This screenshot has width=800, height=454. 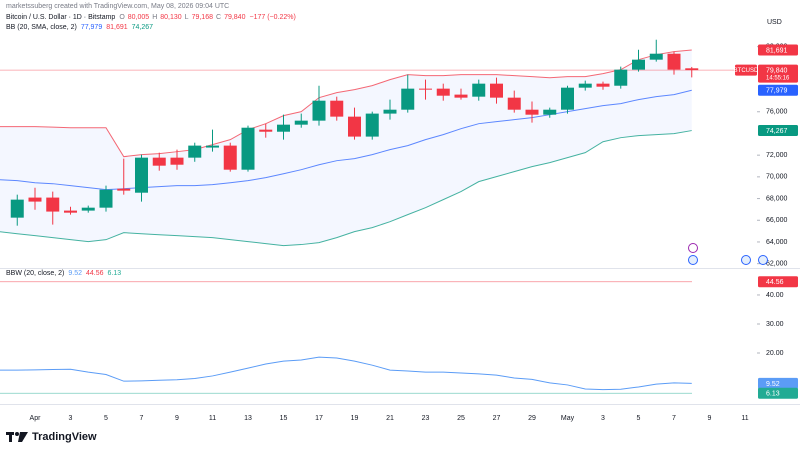 I want to click on ohlc-value: 80,130, so click(x=171, y=17).